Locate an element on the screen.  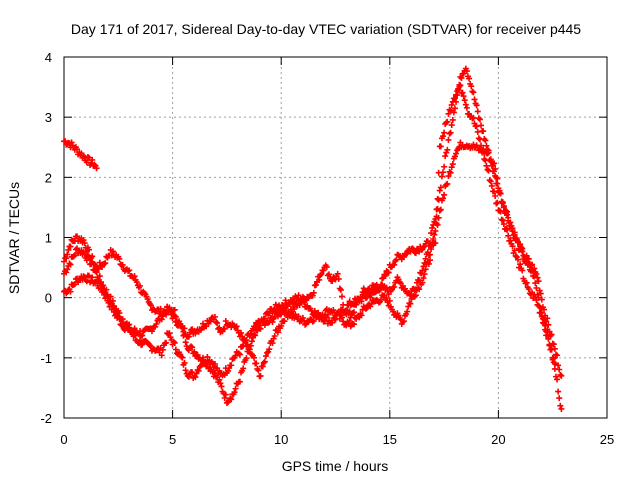
y-tick-label: 4 is located at coordinates (48, 57).